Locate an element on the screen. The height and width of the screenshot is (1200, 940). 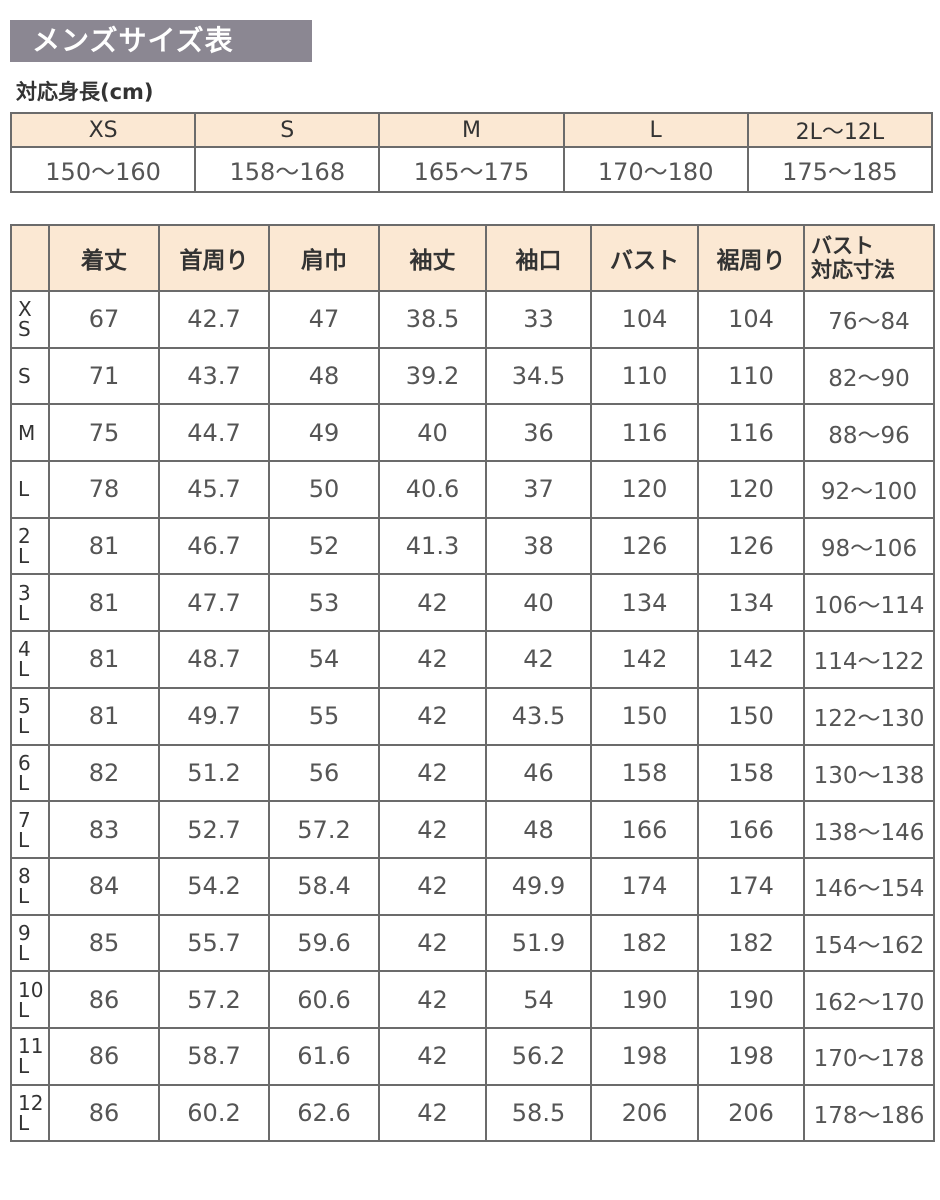
table-row: 7 L 83 52.7 57.2 42 48 166 166 138〜146 is located at coordinates (472, 829).